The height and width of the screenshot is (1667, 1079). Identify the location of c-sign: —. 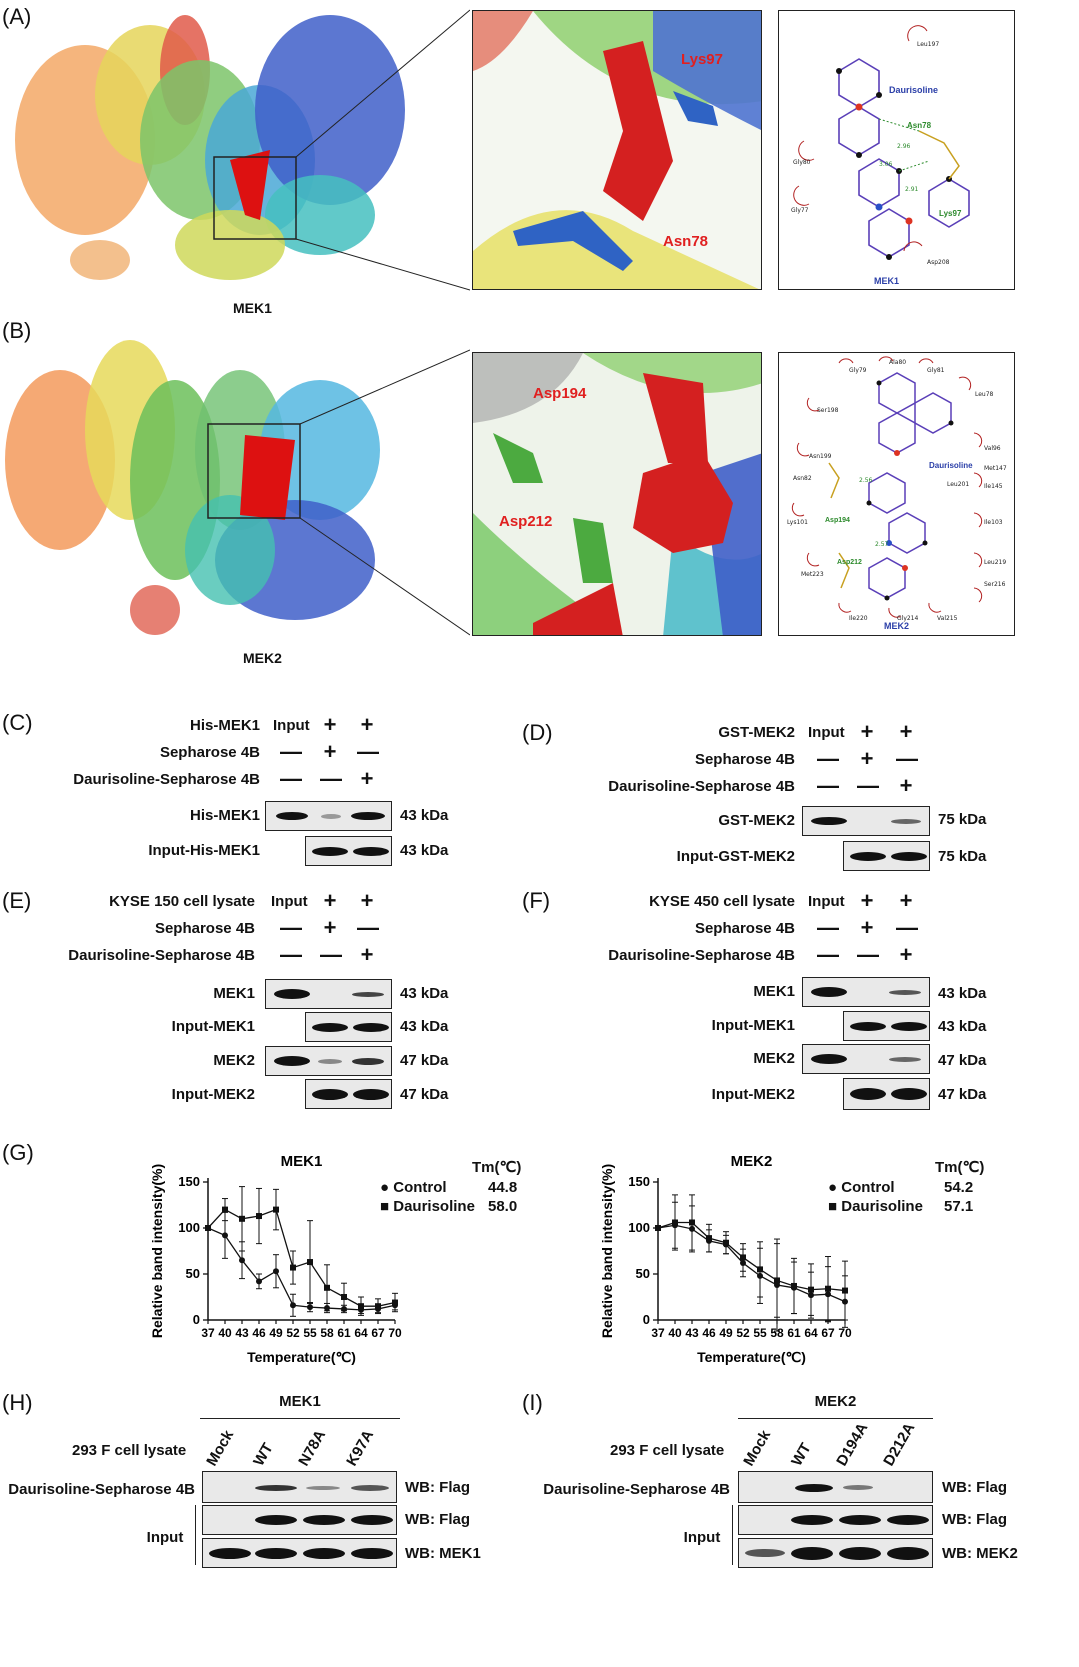
(291, 778).